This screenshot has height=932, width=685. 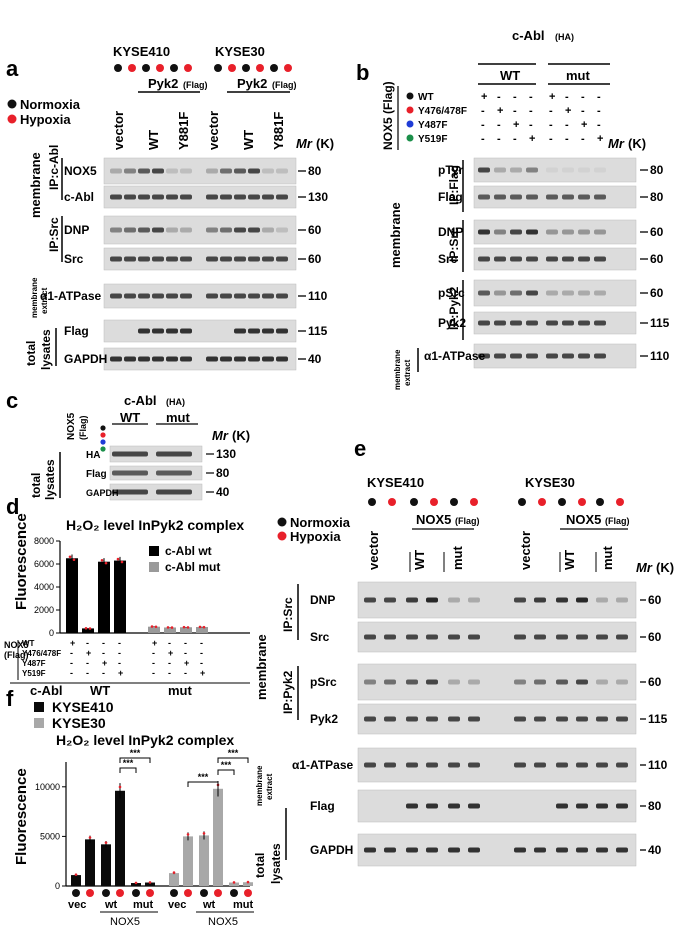 I want to click on ip-src-label-b: IP:Src, so click(x=454, y=244).